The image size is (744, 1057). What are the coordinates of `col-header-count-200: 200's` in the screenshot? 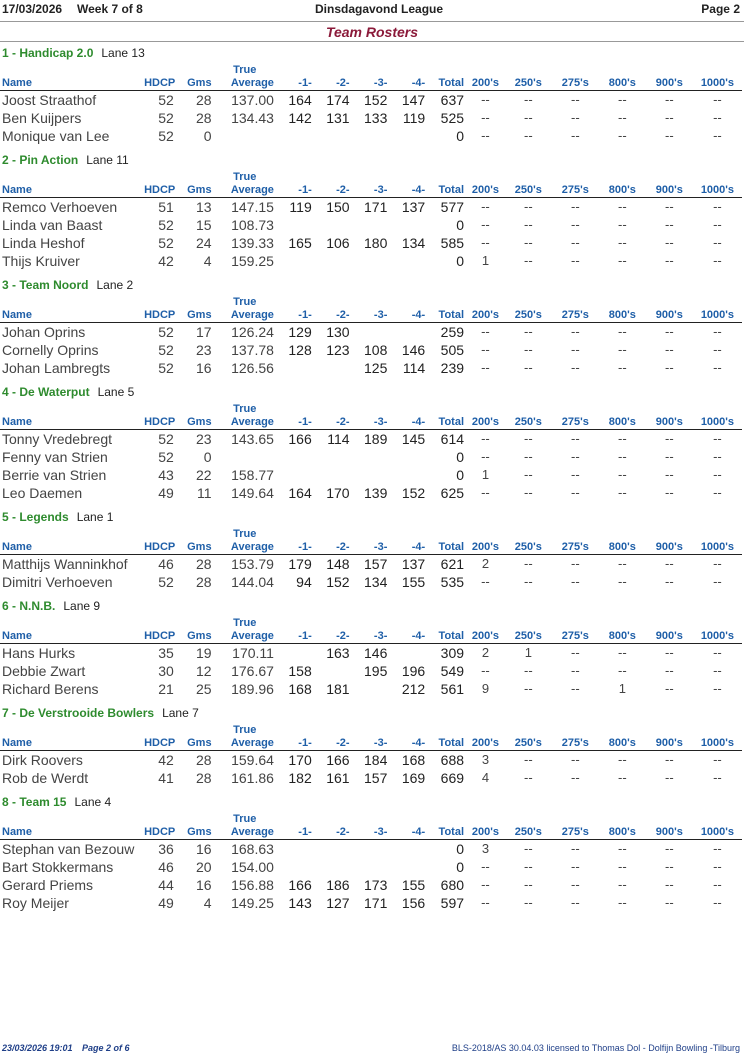 It's located at (485, 637).